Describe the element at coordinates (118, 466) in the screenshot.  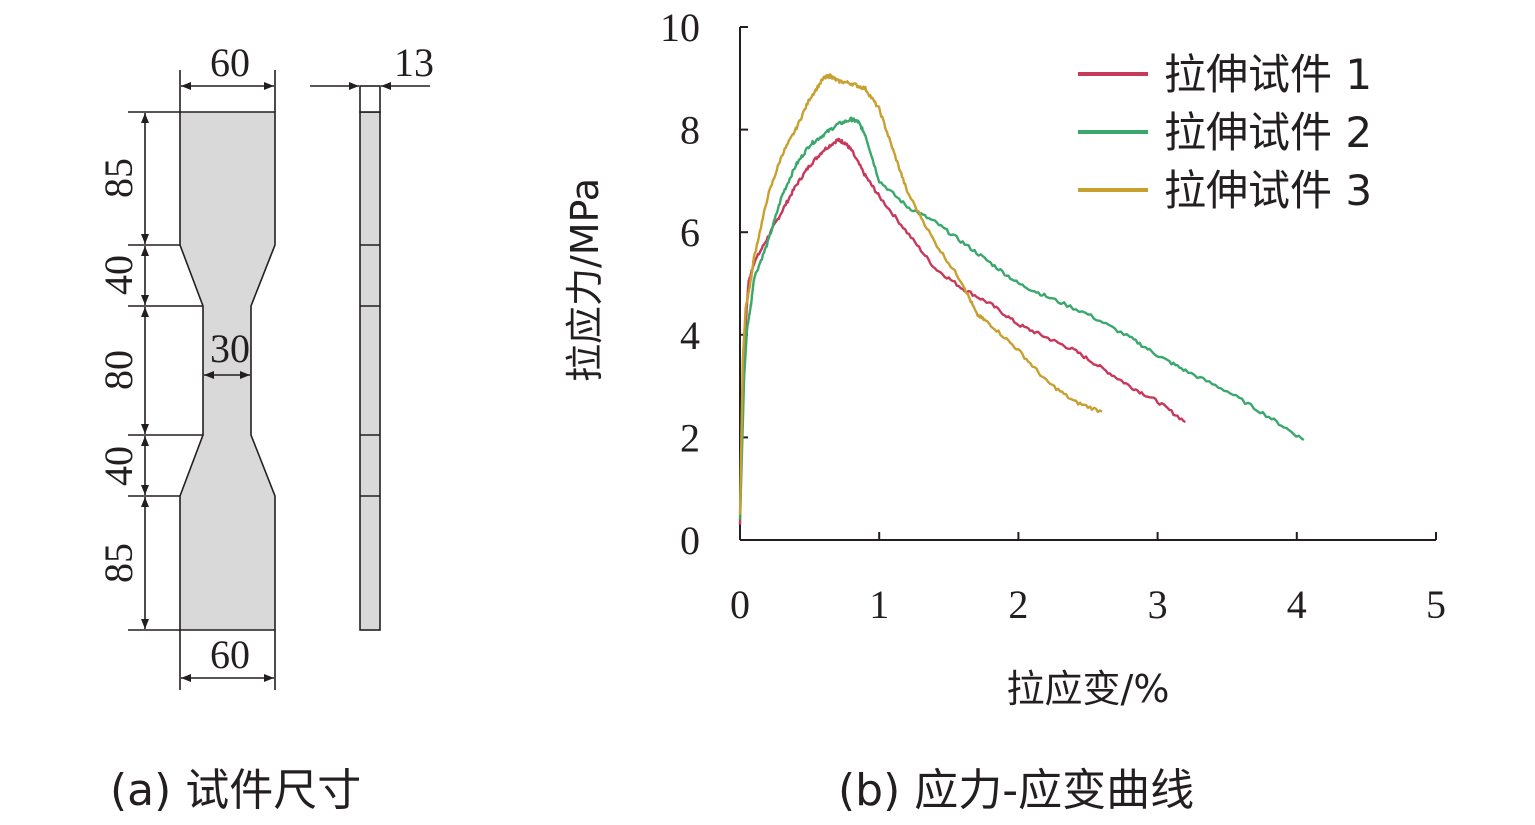
I see `taper-bottom-length-label: 40` at that location.